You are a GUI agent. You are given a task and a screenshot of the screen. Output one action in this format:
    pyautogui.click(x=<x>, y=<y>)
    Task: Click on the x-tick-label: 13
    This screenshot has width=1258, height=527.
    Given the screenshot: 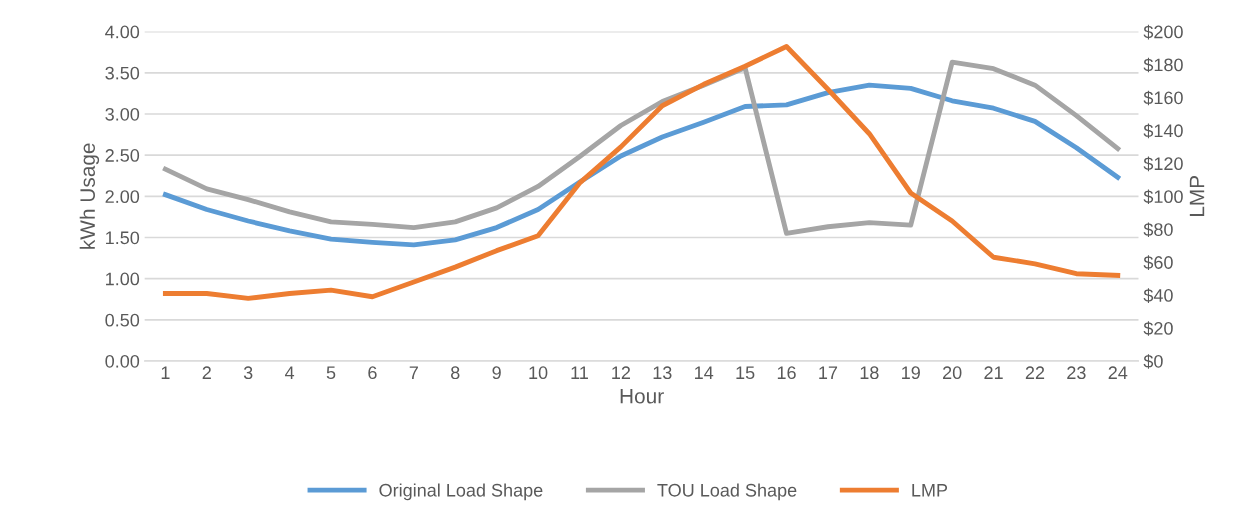 What is the action you would take?
    pyautogui.click(x=662, y=373)
    